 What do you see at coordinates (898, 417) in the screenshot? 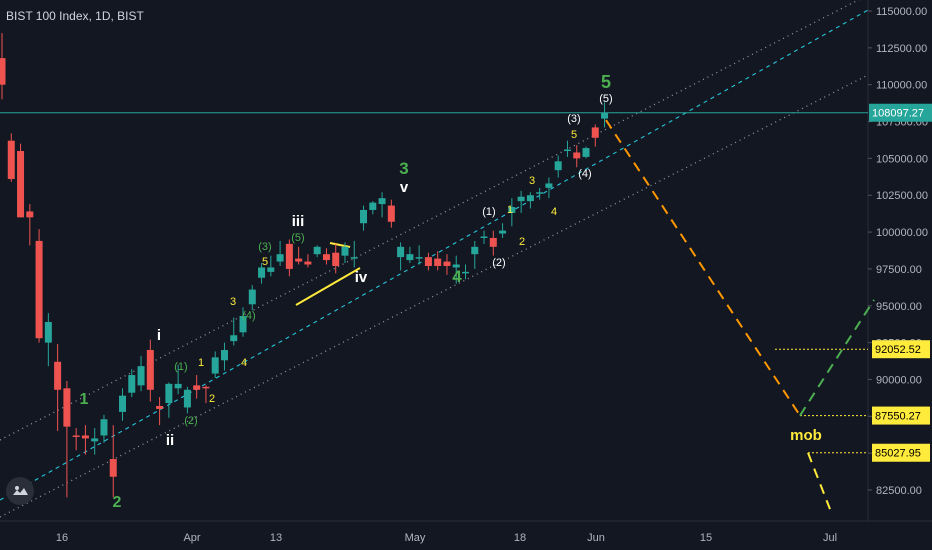
I see `price-level-value: 87550.27` at bounding box center [898, 417].